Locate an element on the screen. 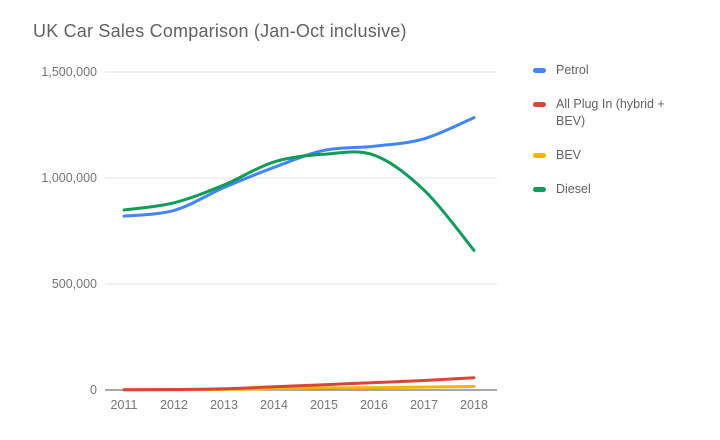 This screenshot has height=440, width=720. legend-item: Diesel is located at coordinates (618, 189).